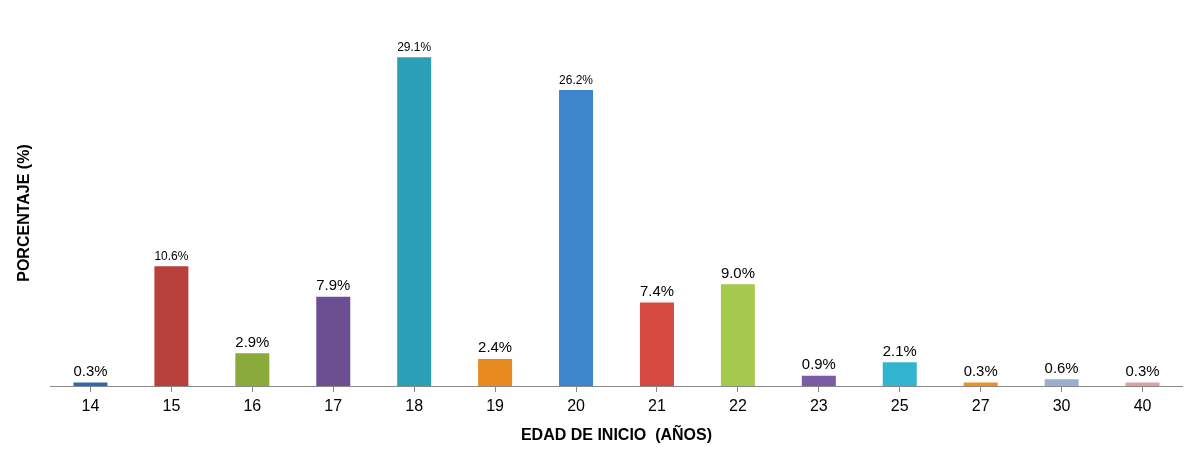 This screenshot has width=1203, height=456. I want to click on x-tick-label: 16, so click(252, 406).